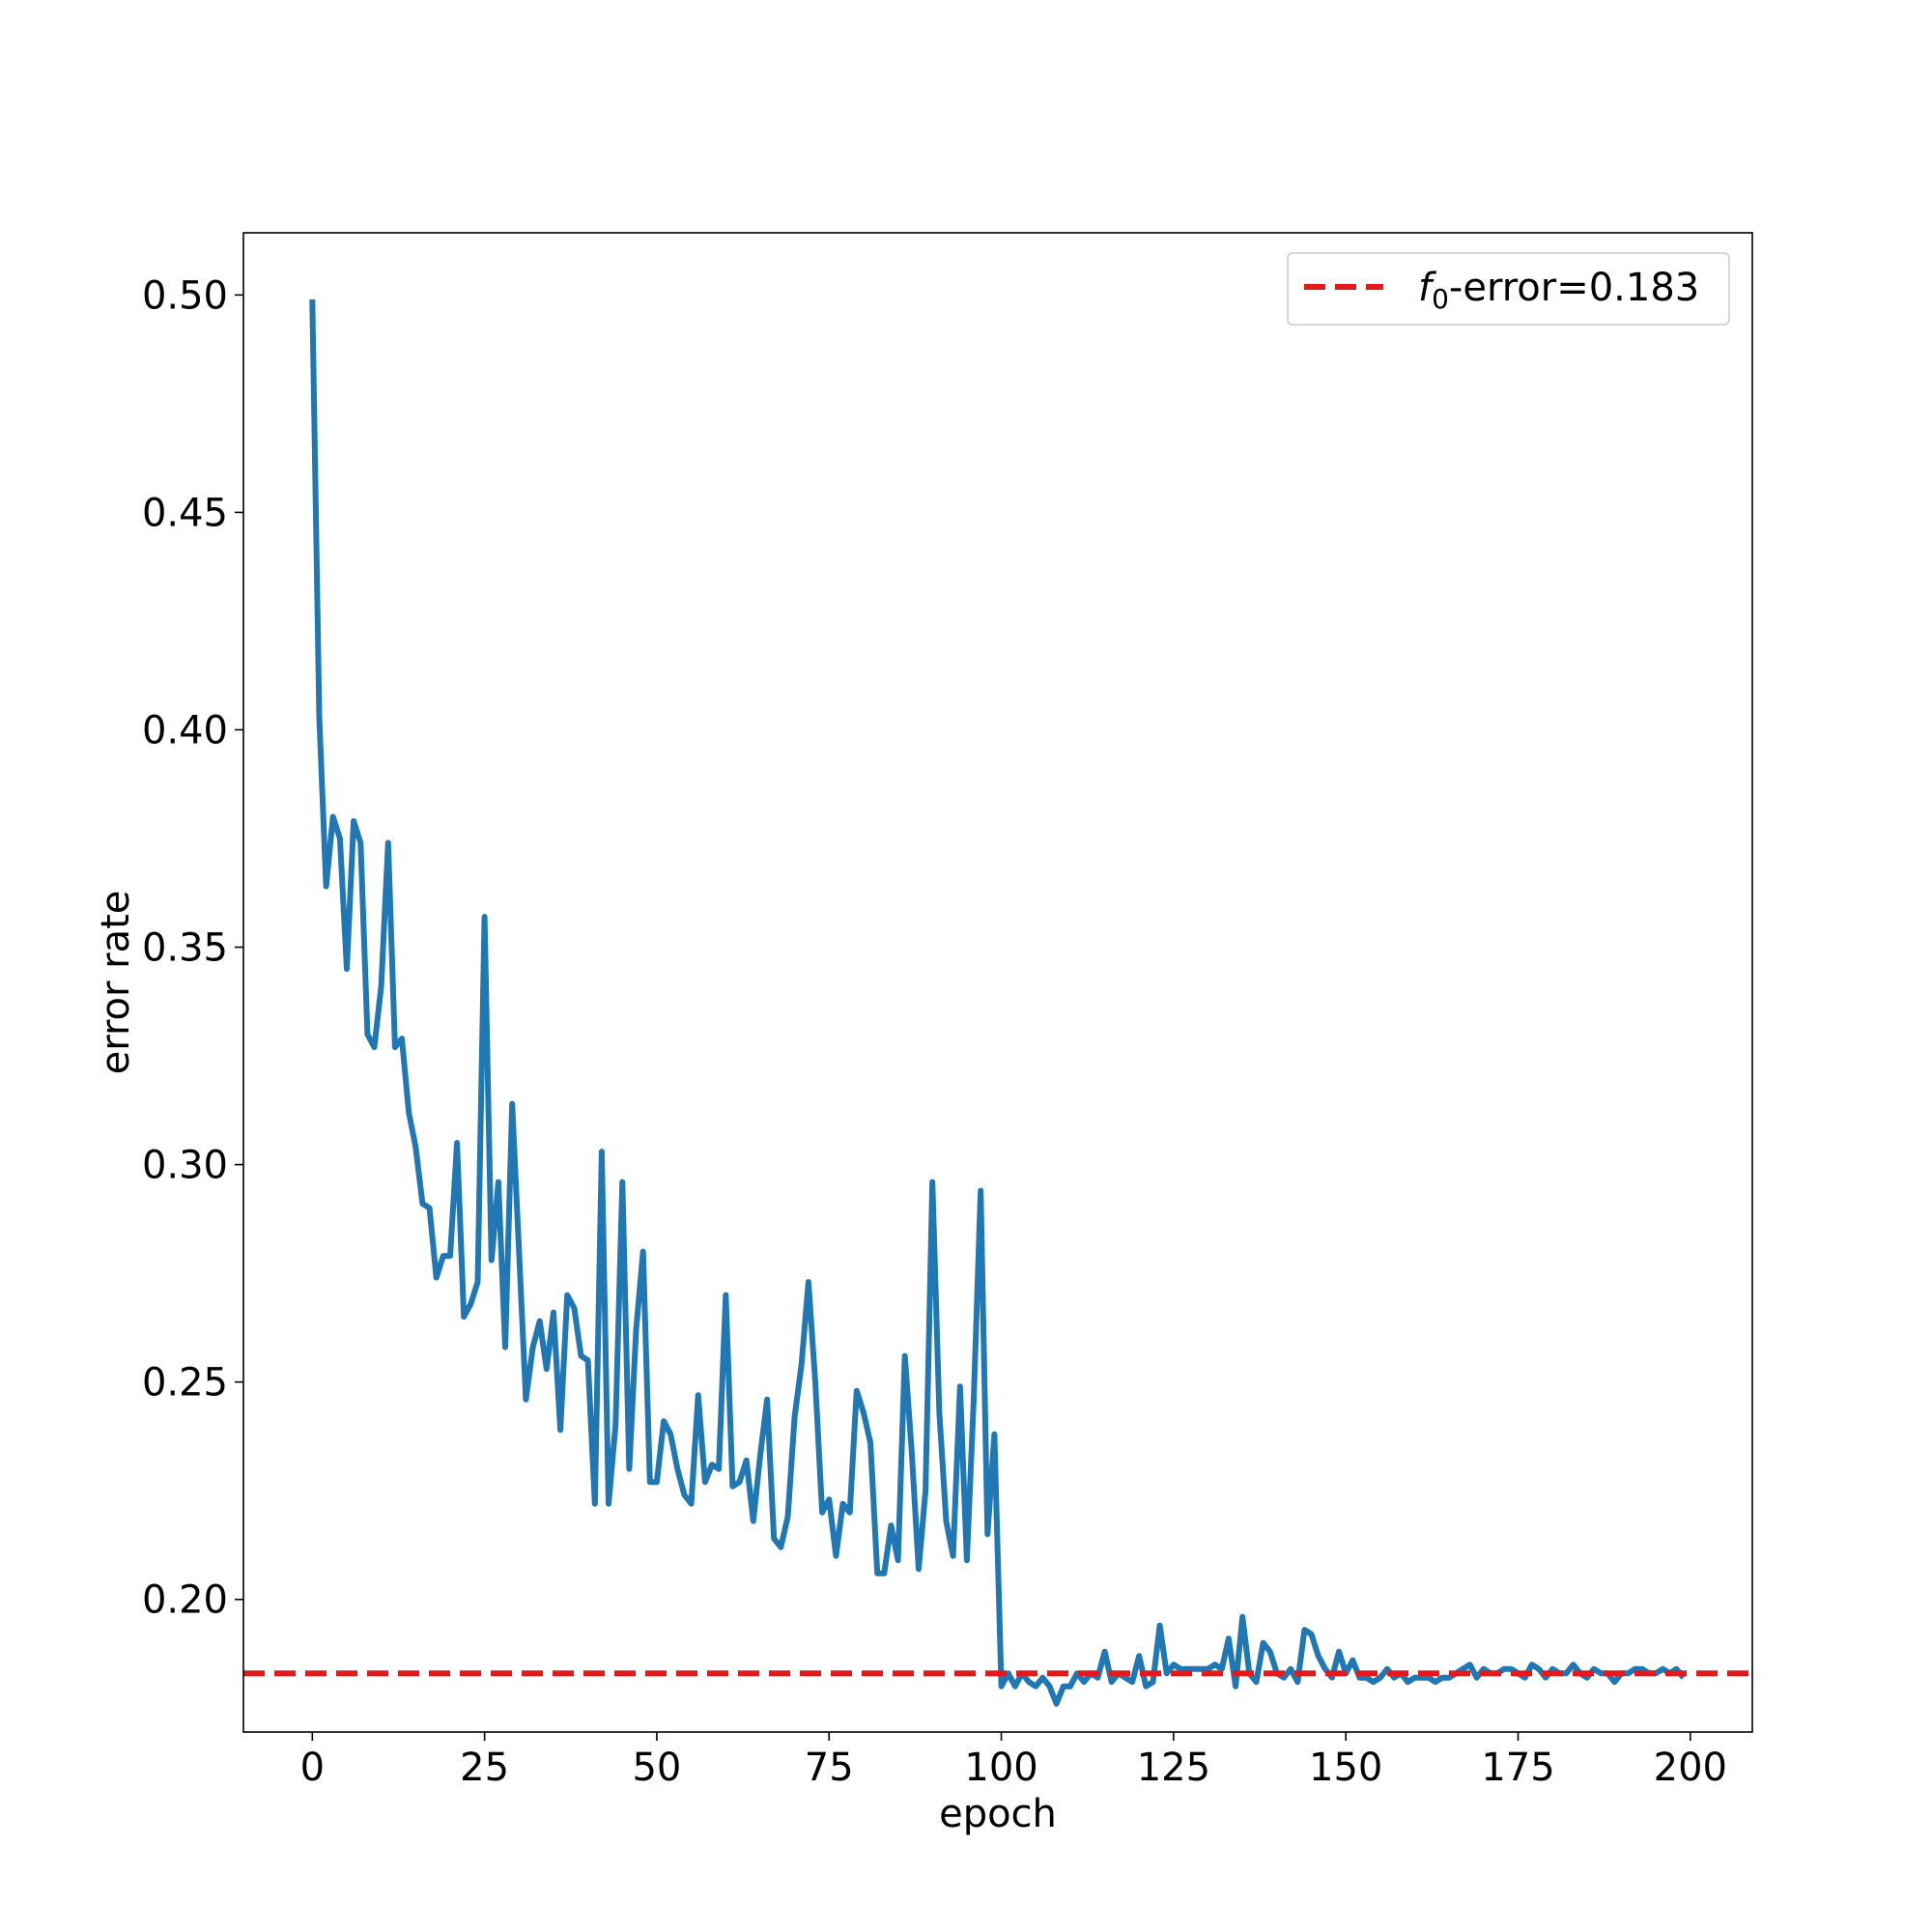  What do you see at coordinates (1690, 1768) in the screenshot?
I see `x-tick-label: 200` at bounding box center [1690, 1768].